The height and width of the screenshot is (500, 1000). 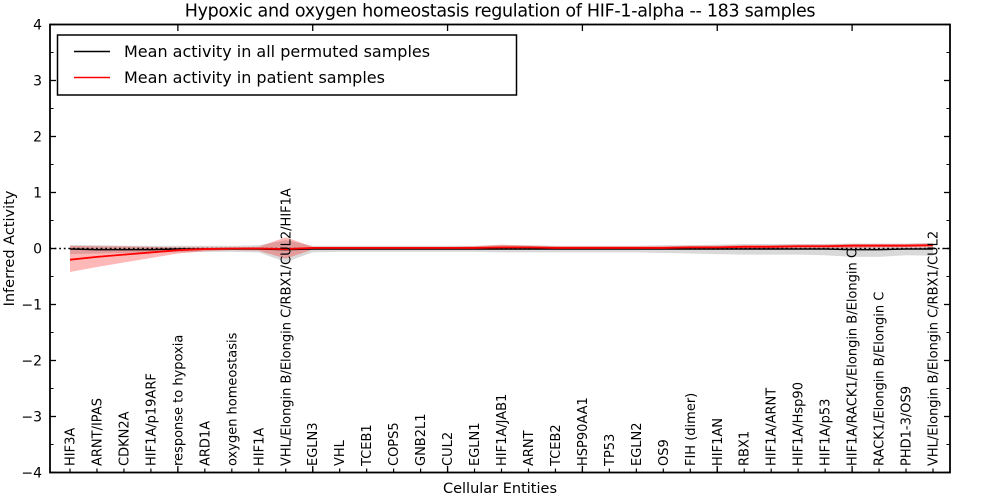 What do you see at coordinates (583, 431) in the screenshot?
I see `x-tick-label: HSP90AA1` at bounding box center [583, 431].